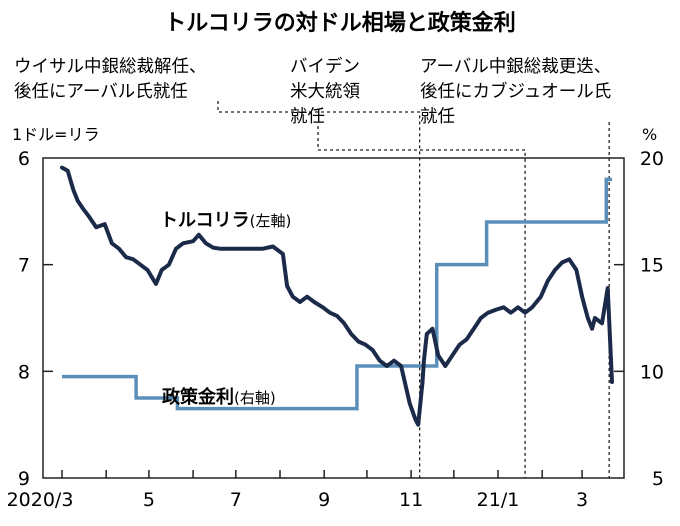  What do you see at coordinates (324, 500) in the screenshot?
I see `x-tick-label: 9` at bounding box center [324, 500].